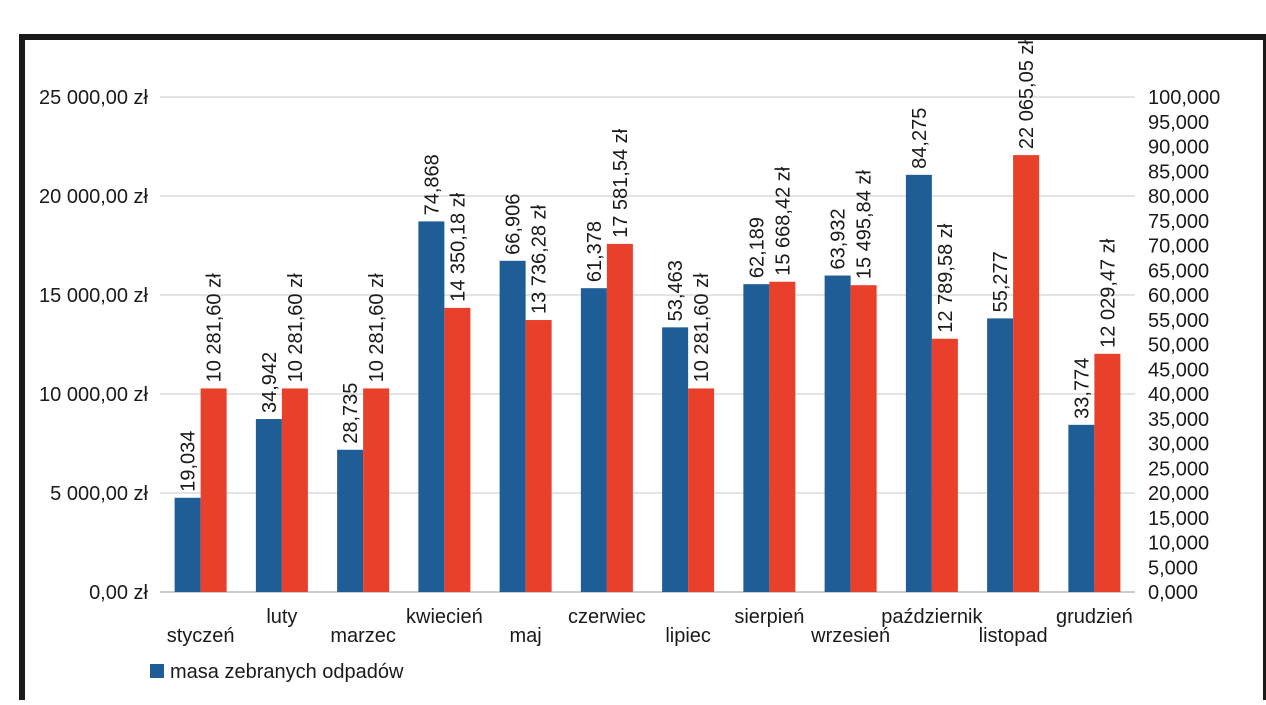 This screenshot has width=1266, height=705. I want to click on right-tick-label: 55,000, so click(1178, 321).